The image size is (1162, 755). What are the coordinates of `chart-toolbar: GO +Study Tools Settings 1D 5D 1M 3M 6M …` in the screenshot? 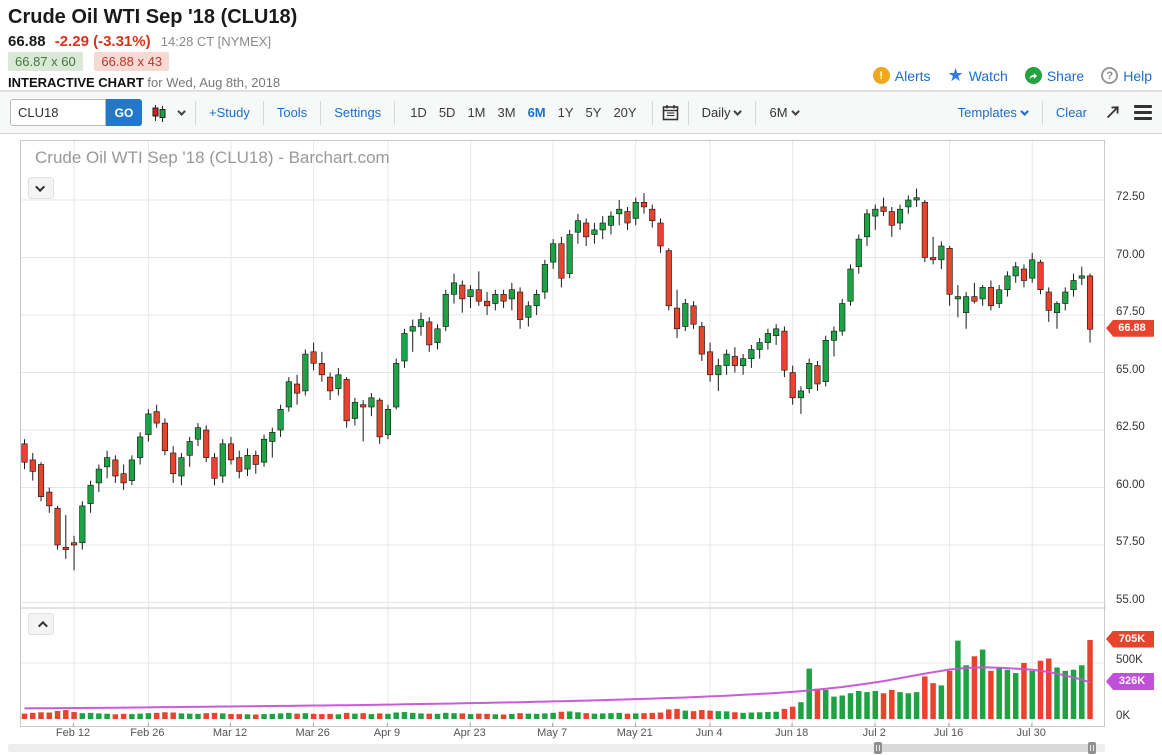 It's located at (581, 112).